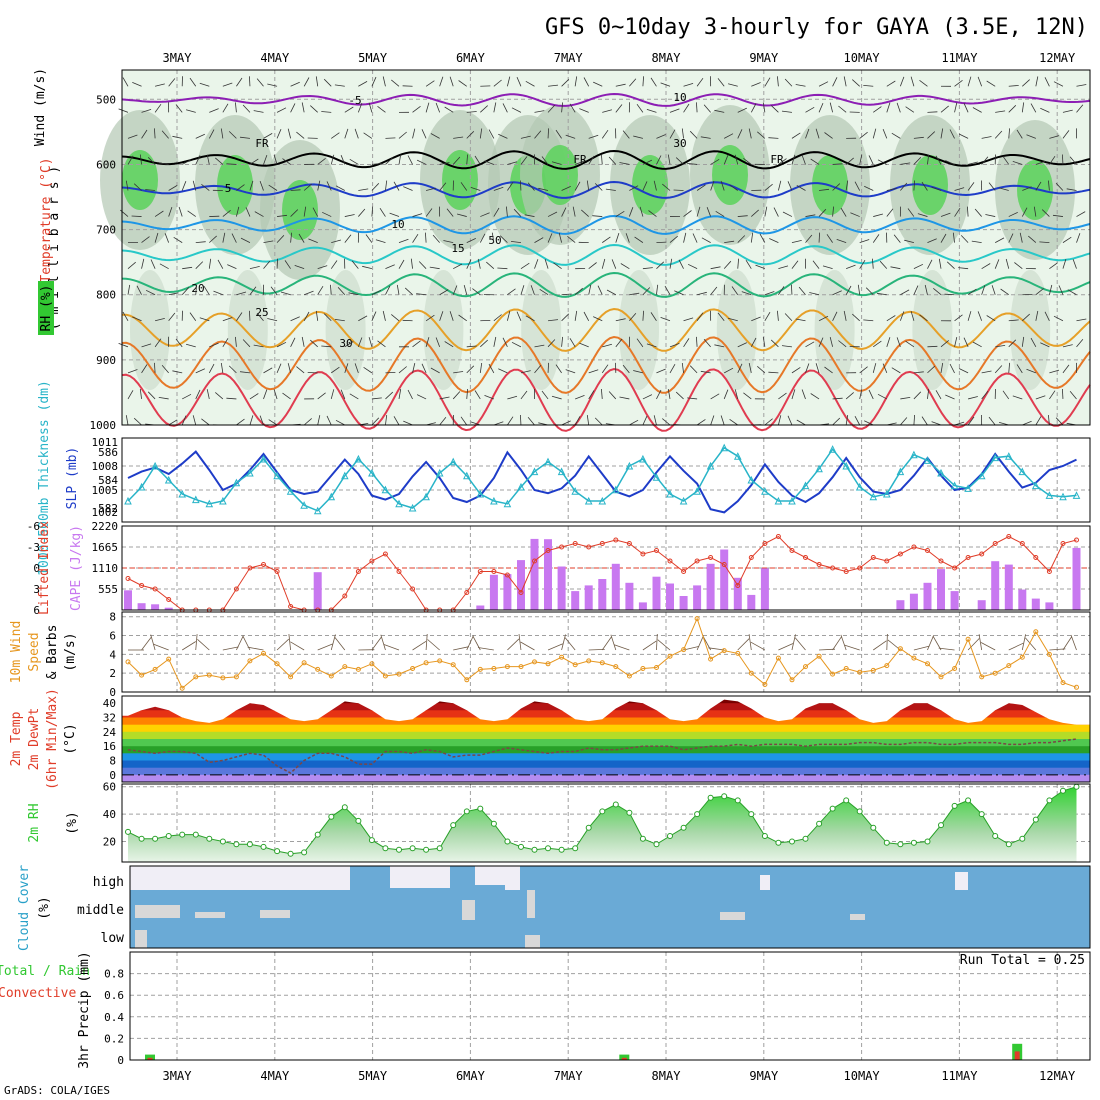 This screenshot has width=1100, height=1100. Describe the element at coordinates (554, 908) in the screenshot. I see `cloud-cover-panel: high middle low Cloud Cover (%)` at that location.